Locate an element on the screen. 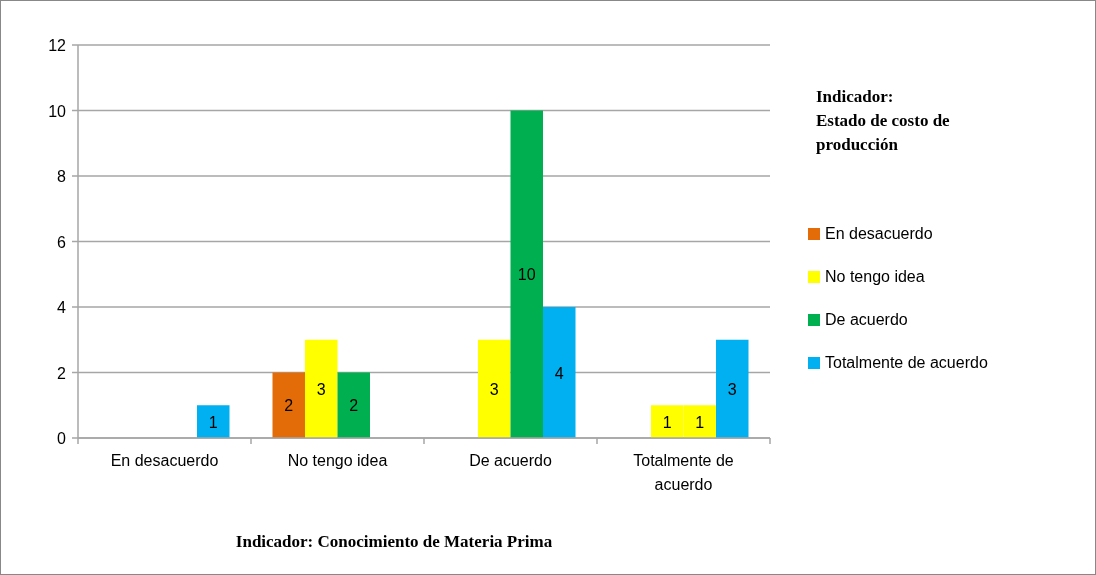 The width and height of the screenshot is (1096, 575). legend-label: No tengo idea is located at coordinates (875, 276).